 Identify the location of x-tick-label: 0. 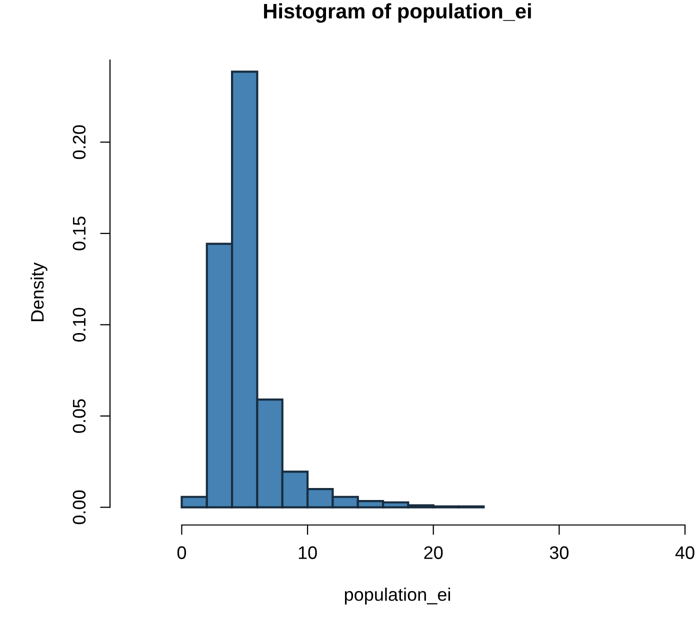
(181, 553).